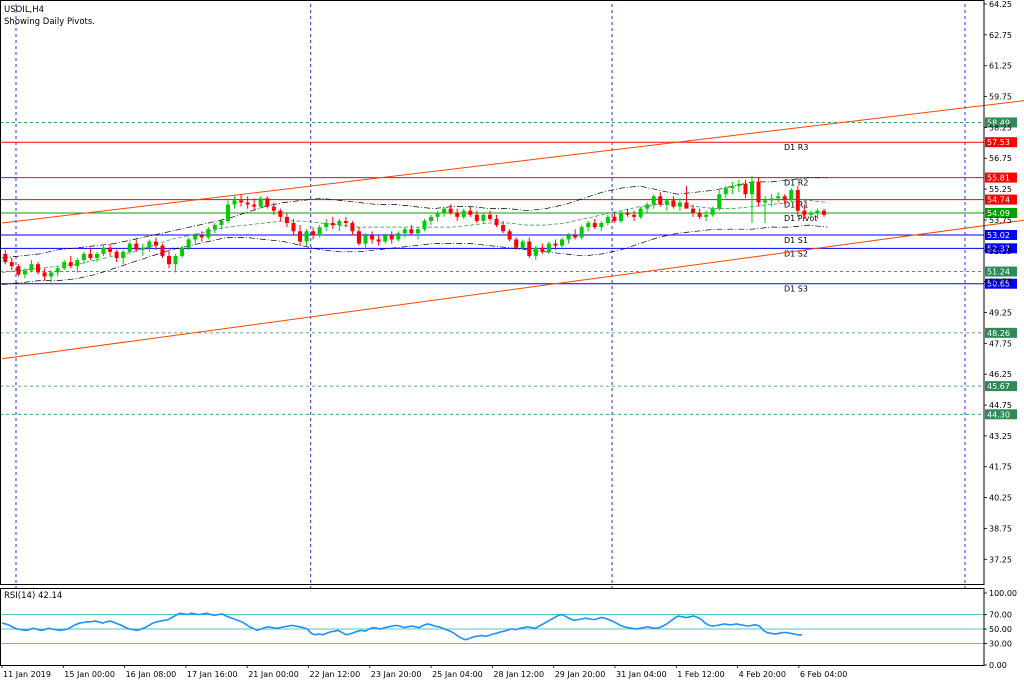 This screenshot has width=1024, height=687. What do you see at coordinates (401, 626) in the screenshot?
I see `rsi-line` at bounding box center [401, 626].